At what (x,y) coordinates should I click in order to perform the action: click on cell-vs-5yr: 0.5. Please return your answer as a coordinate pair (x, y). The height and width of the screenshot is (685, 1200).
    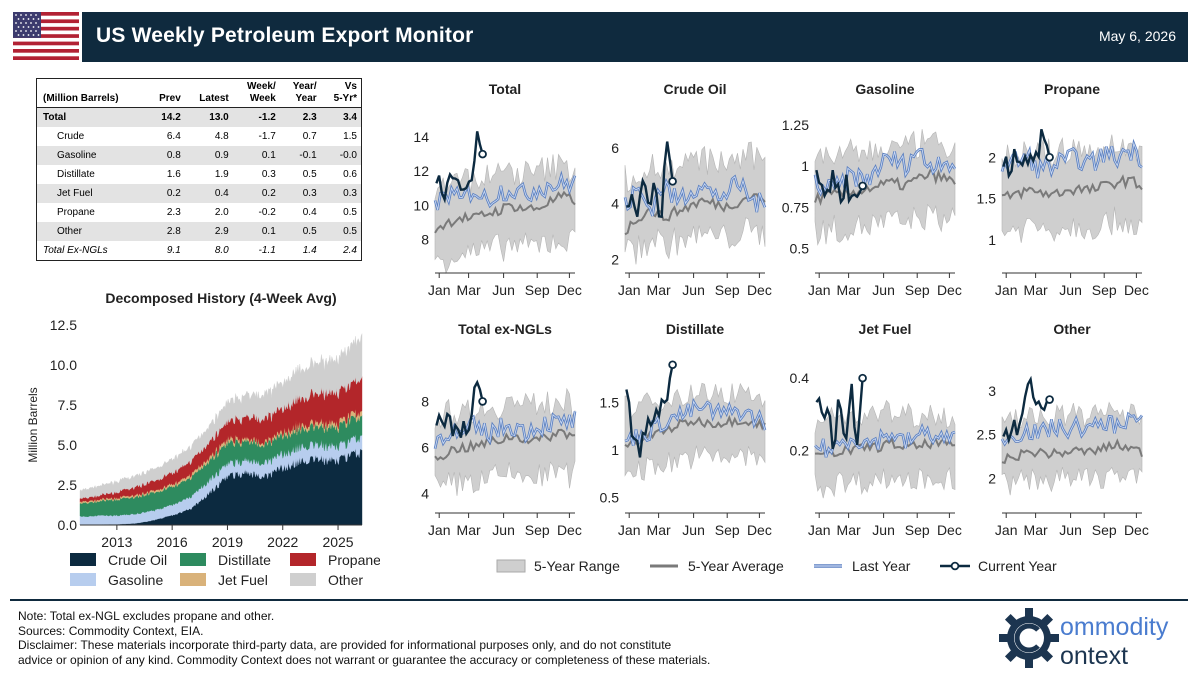
    Looking at the image, I should click on (350, 212).